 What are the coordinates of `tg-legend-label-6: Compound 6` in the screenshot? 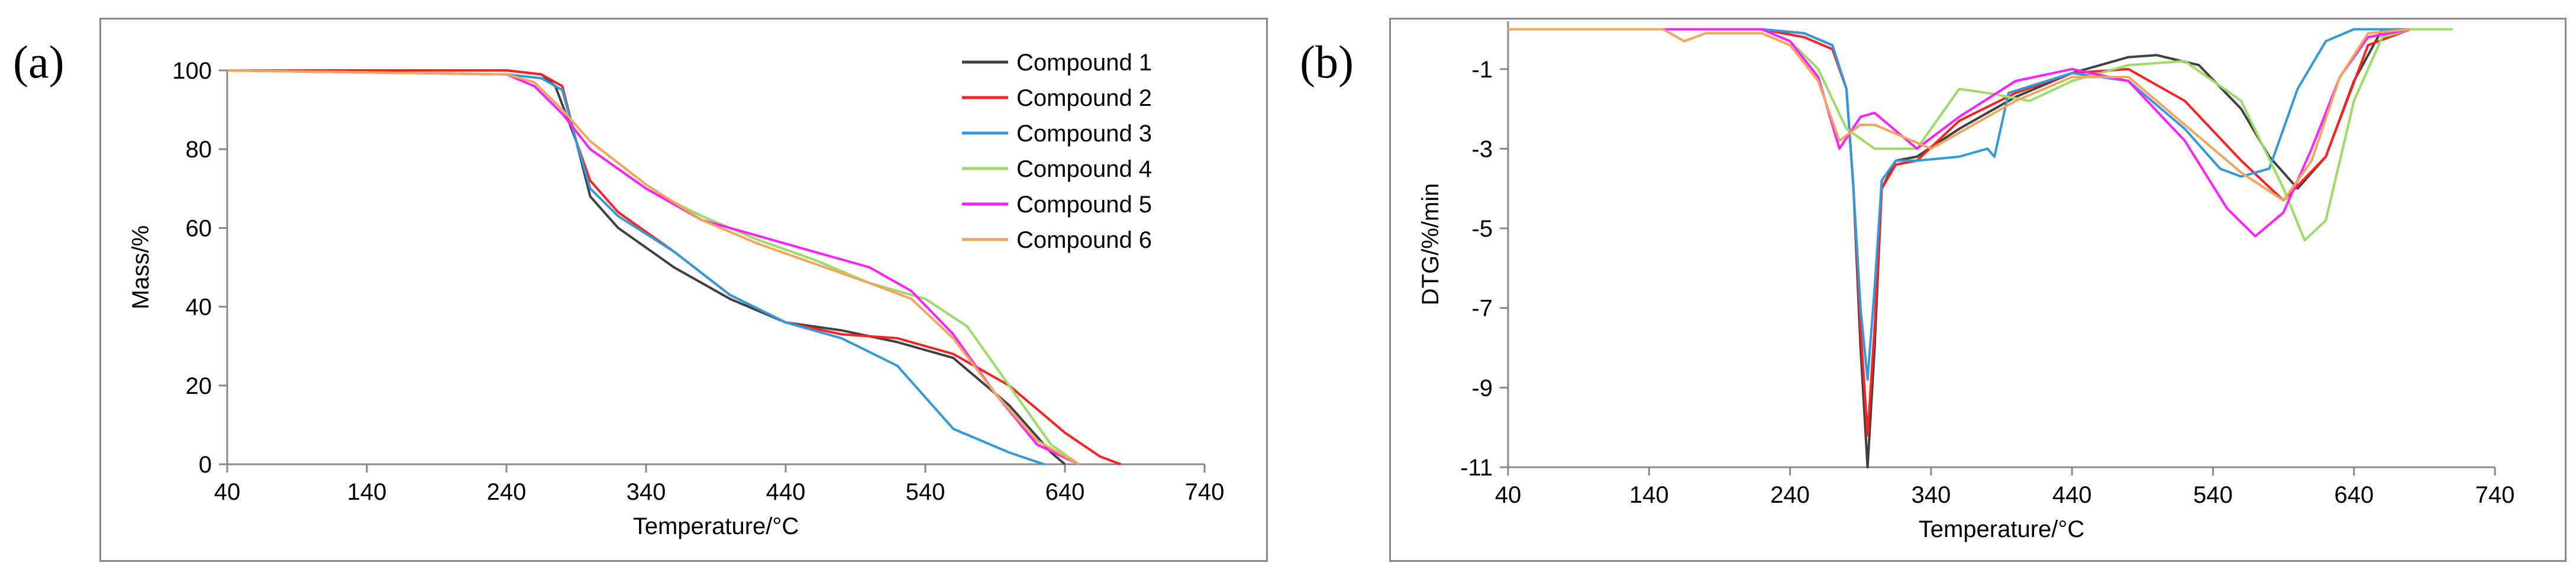 It's located at (1084, 240).